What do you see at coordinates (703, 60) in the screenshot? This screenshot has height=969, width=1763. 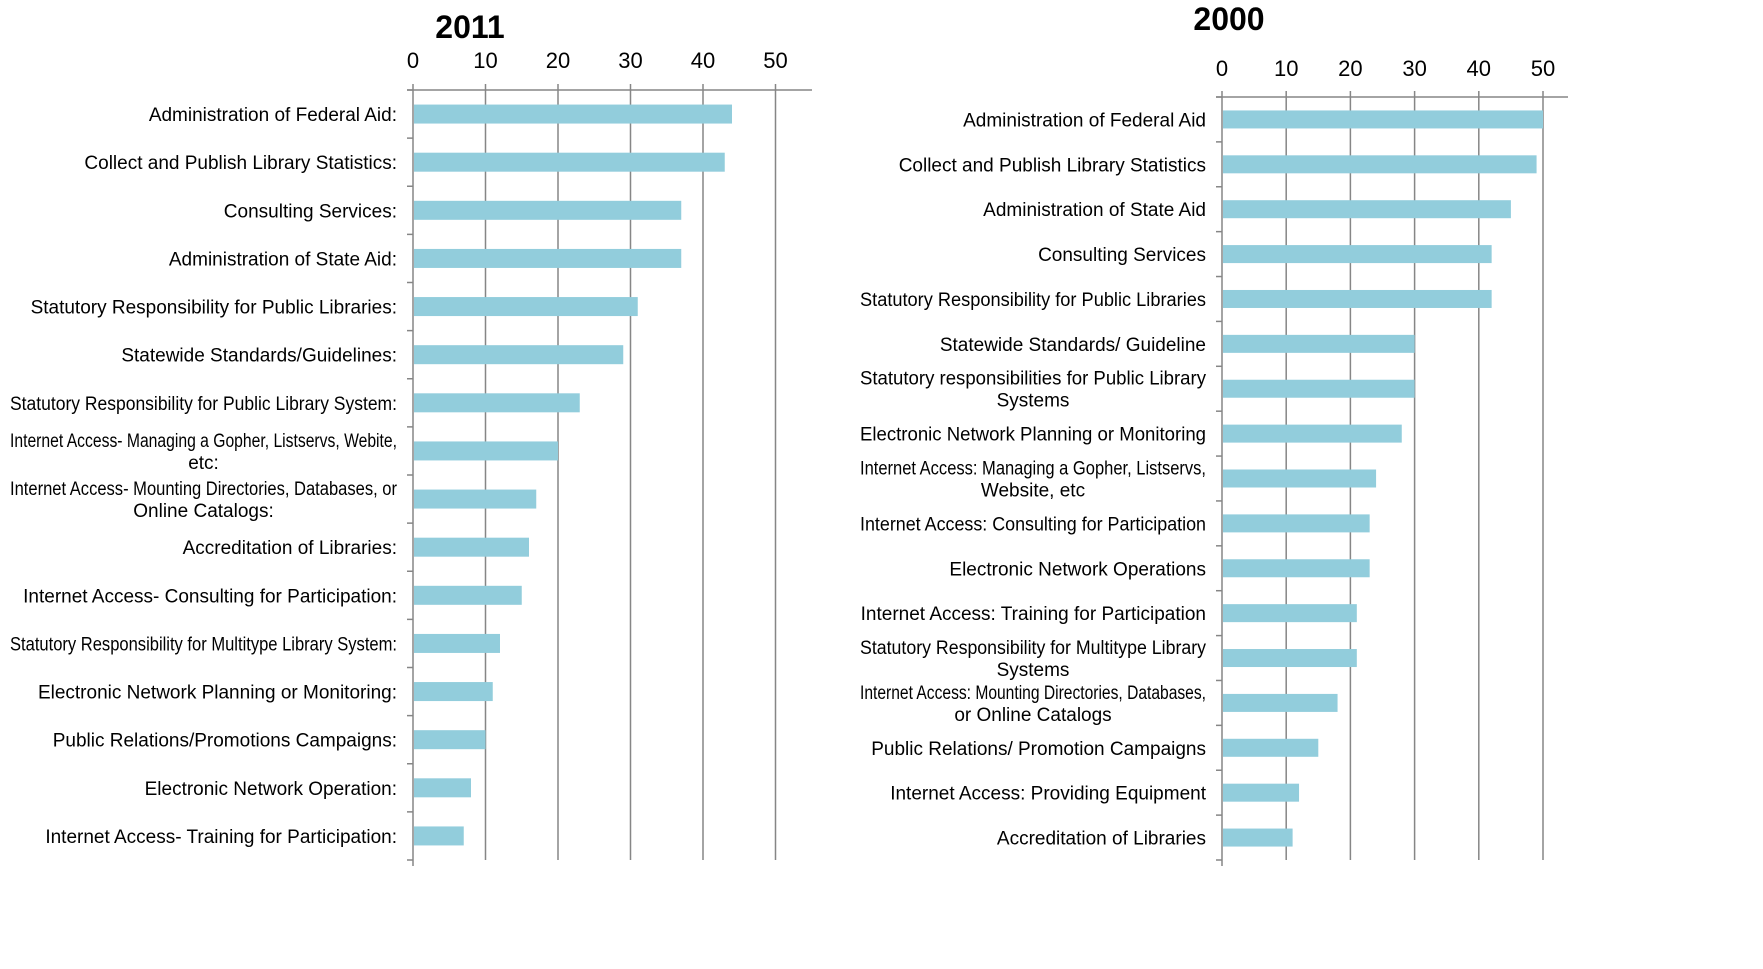 I see `x-tick-label-2011-40: 40` at bounding box center [703, 60].